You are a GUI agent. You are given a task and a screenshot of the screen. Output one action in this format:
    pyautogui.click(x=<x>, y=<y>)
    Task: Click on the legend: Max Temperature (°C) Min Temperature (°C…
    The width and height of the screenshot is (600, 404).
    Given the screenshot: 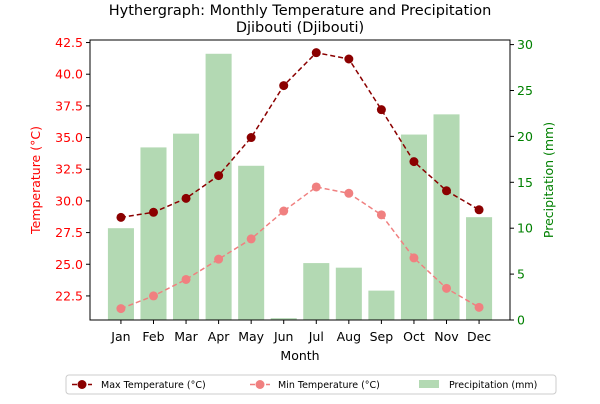 What is the action you would take?
    pyautogui.click(x=311, y=384)
    